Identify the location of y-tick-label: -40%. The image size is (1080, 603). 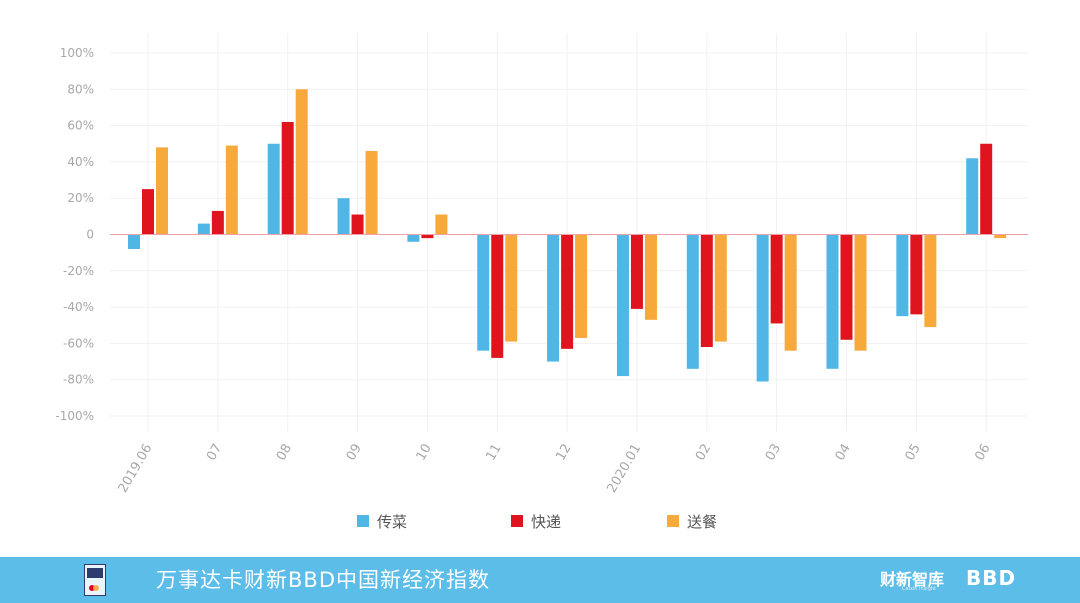
(78, 307).